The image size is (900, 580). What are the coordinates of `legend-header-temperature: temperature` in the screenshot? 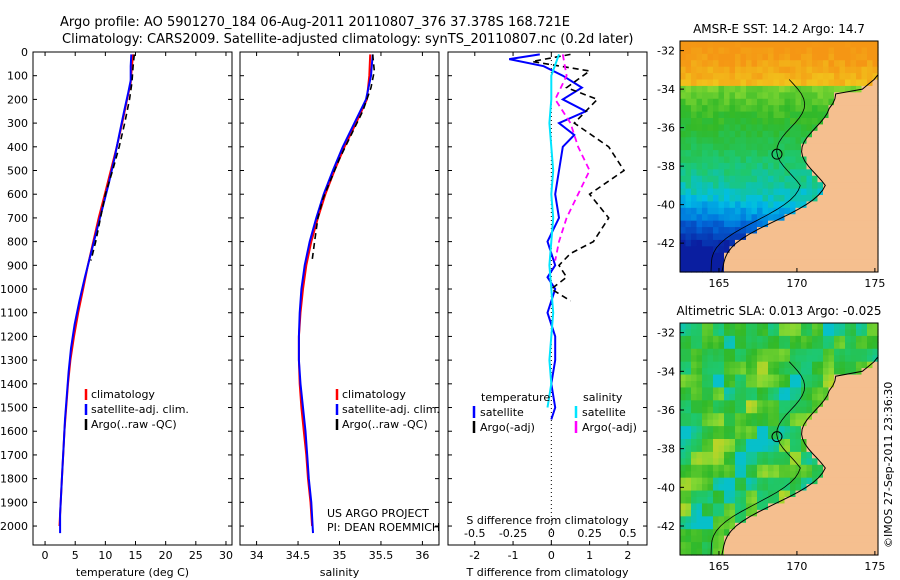 It's located at (515, 397).